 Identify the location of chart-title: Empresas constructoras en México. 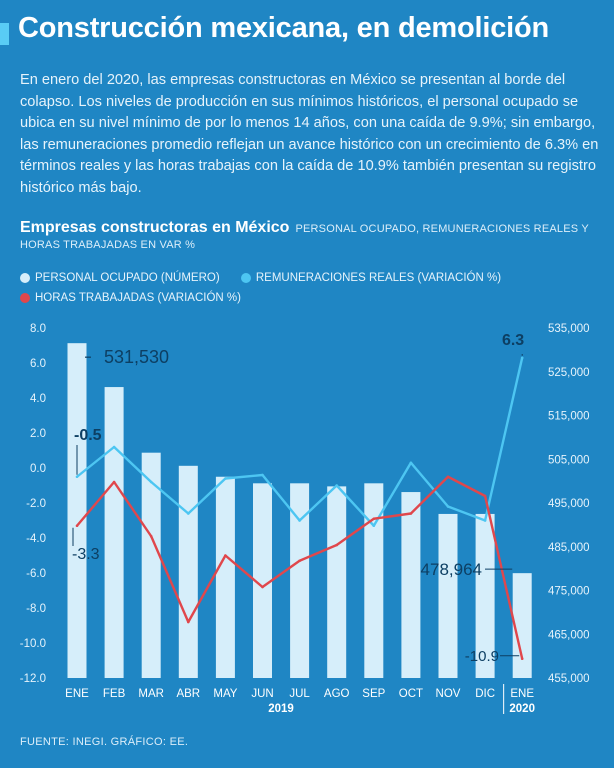
(155, 227).